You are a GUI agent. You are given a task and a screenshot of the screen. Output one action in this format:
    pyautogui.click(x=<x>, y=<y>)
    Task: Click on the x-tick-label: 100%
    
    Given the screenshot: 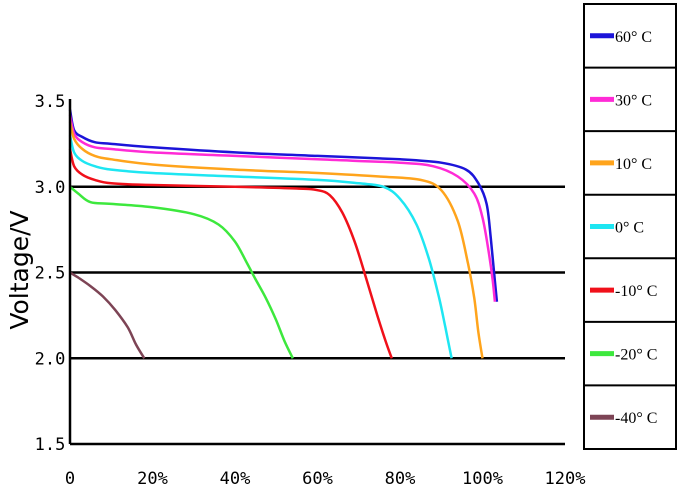 What is the action you would take?
    pyautogui.click(x=482, y=479)
    